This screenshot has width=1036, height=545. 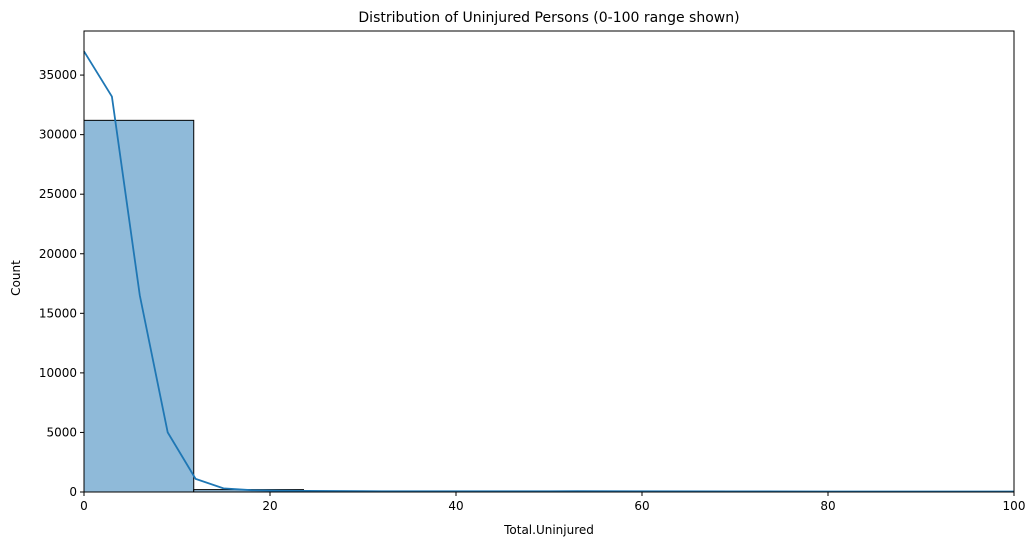 What do you see at coordinates (1014, 506) in the screenshot?
I see `x-tick-label: 100` at bounding box center [1014, 506].